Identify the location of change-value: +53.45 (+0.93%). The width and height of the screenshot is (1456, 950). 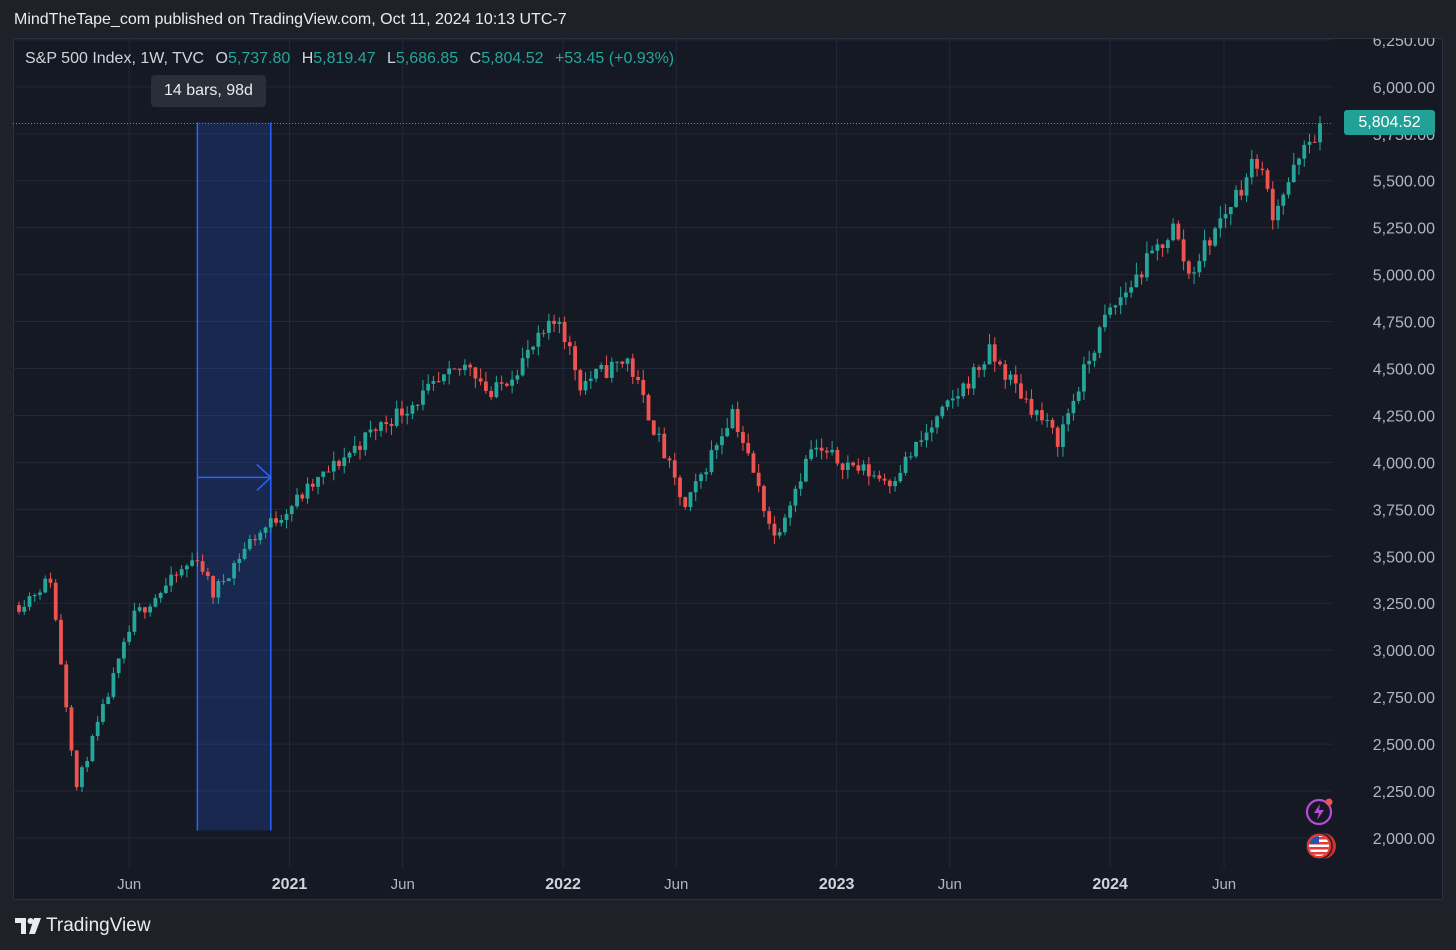
(614, 58).